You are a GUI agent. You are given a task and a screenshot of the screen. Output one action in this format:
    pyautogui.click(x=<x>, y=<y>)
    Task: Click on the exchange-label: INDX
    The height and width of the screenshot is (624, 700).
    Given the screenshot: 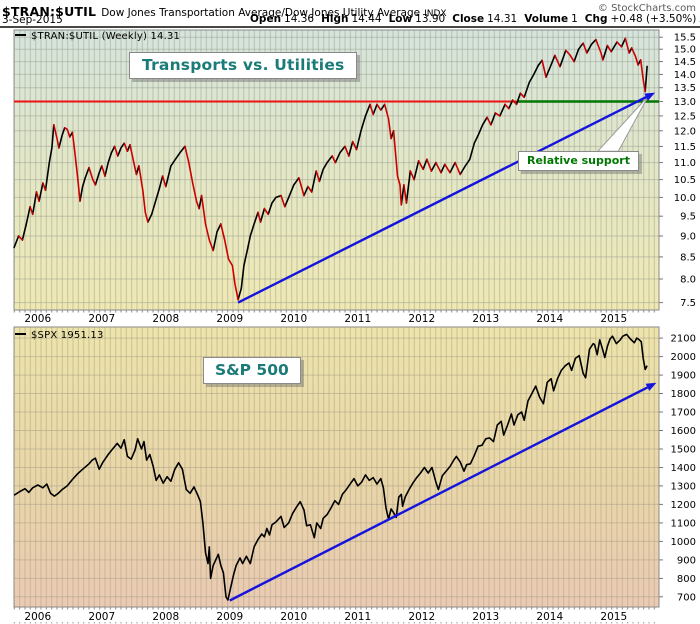 What is the action you would take?
    pyautogui.click(x=435, y=14)
    